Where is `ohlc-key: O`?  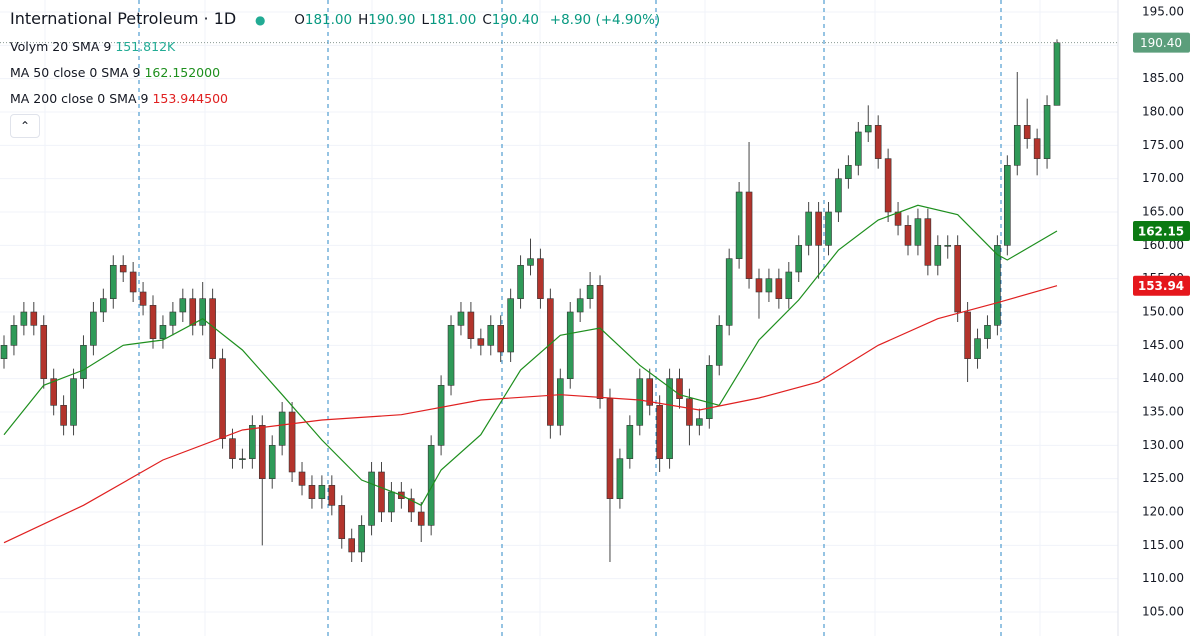 ohlc-key: O is located at coordinates (299, 20).